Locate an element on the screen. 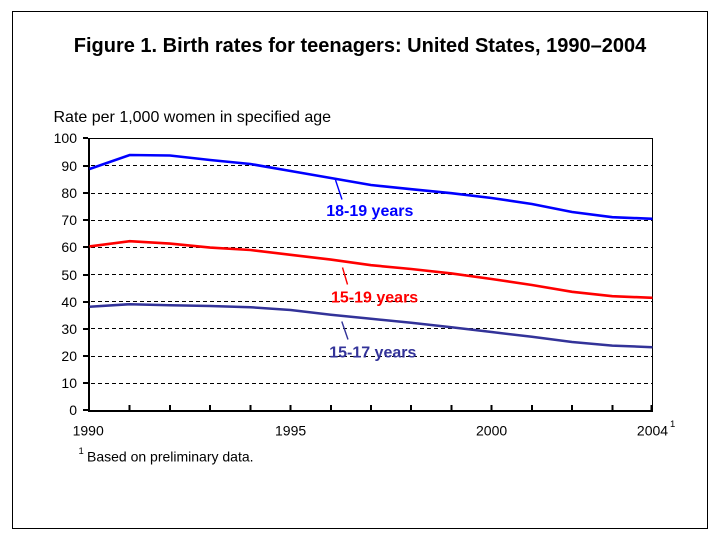  svg-text: 70 is located at coordinates (69, 220).